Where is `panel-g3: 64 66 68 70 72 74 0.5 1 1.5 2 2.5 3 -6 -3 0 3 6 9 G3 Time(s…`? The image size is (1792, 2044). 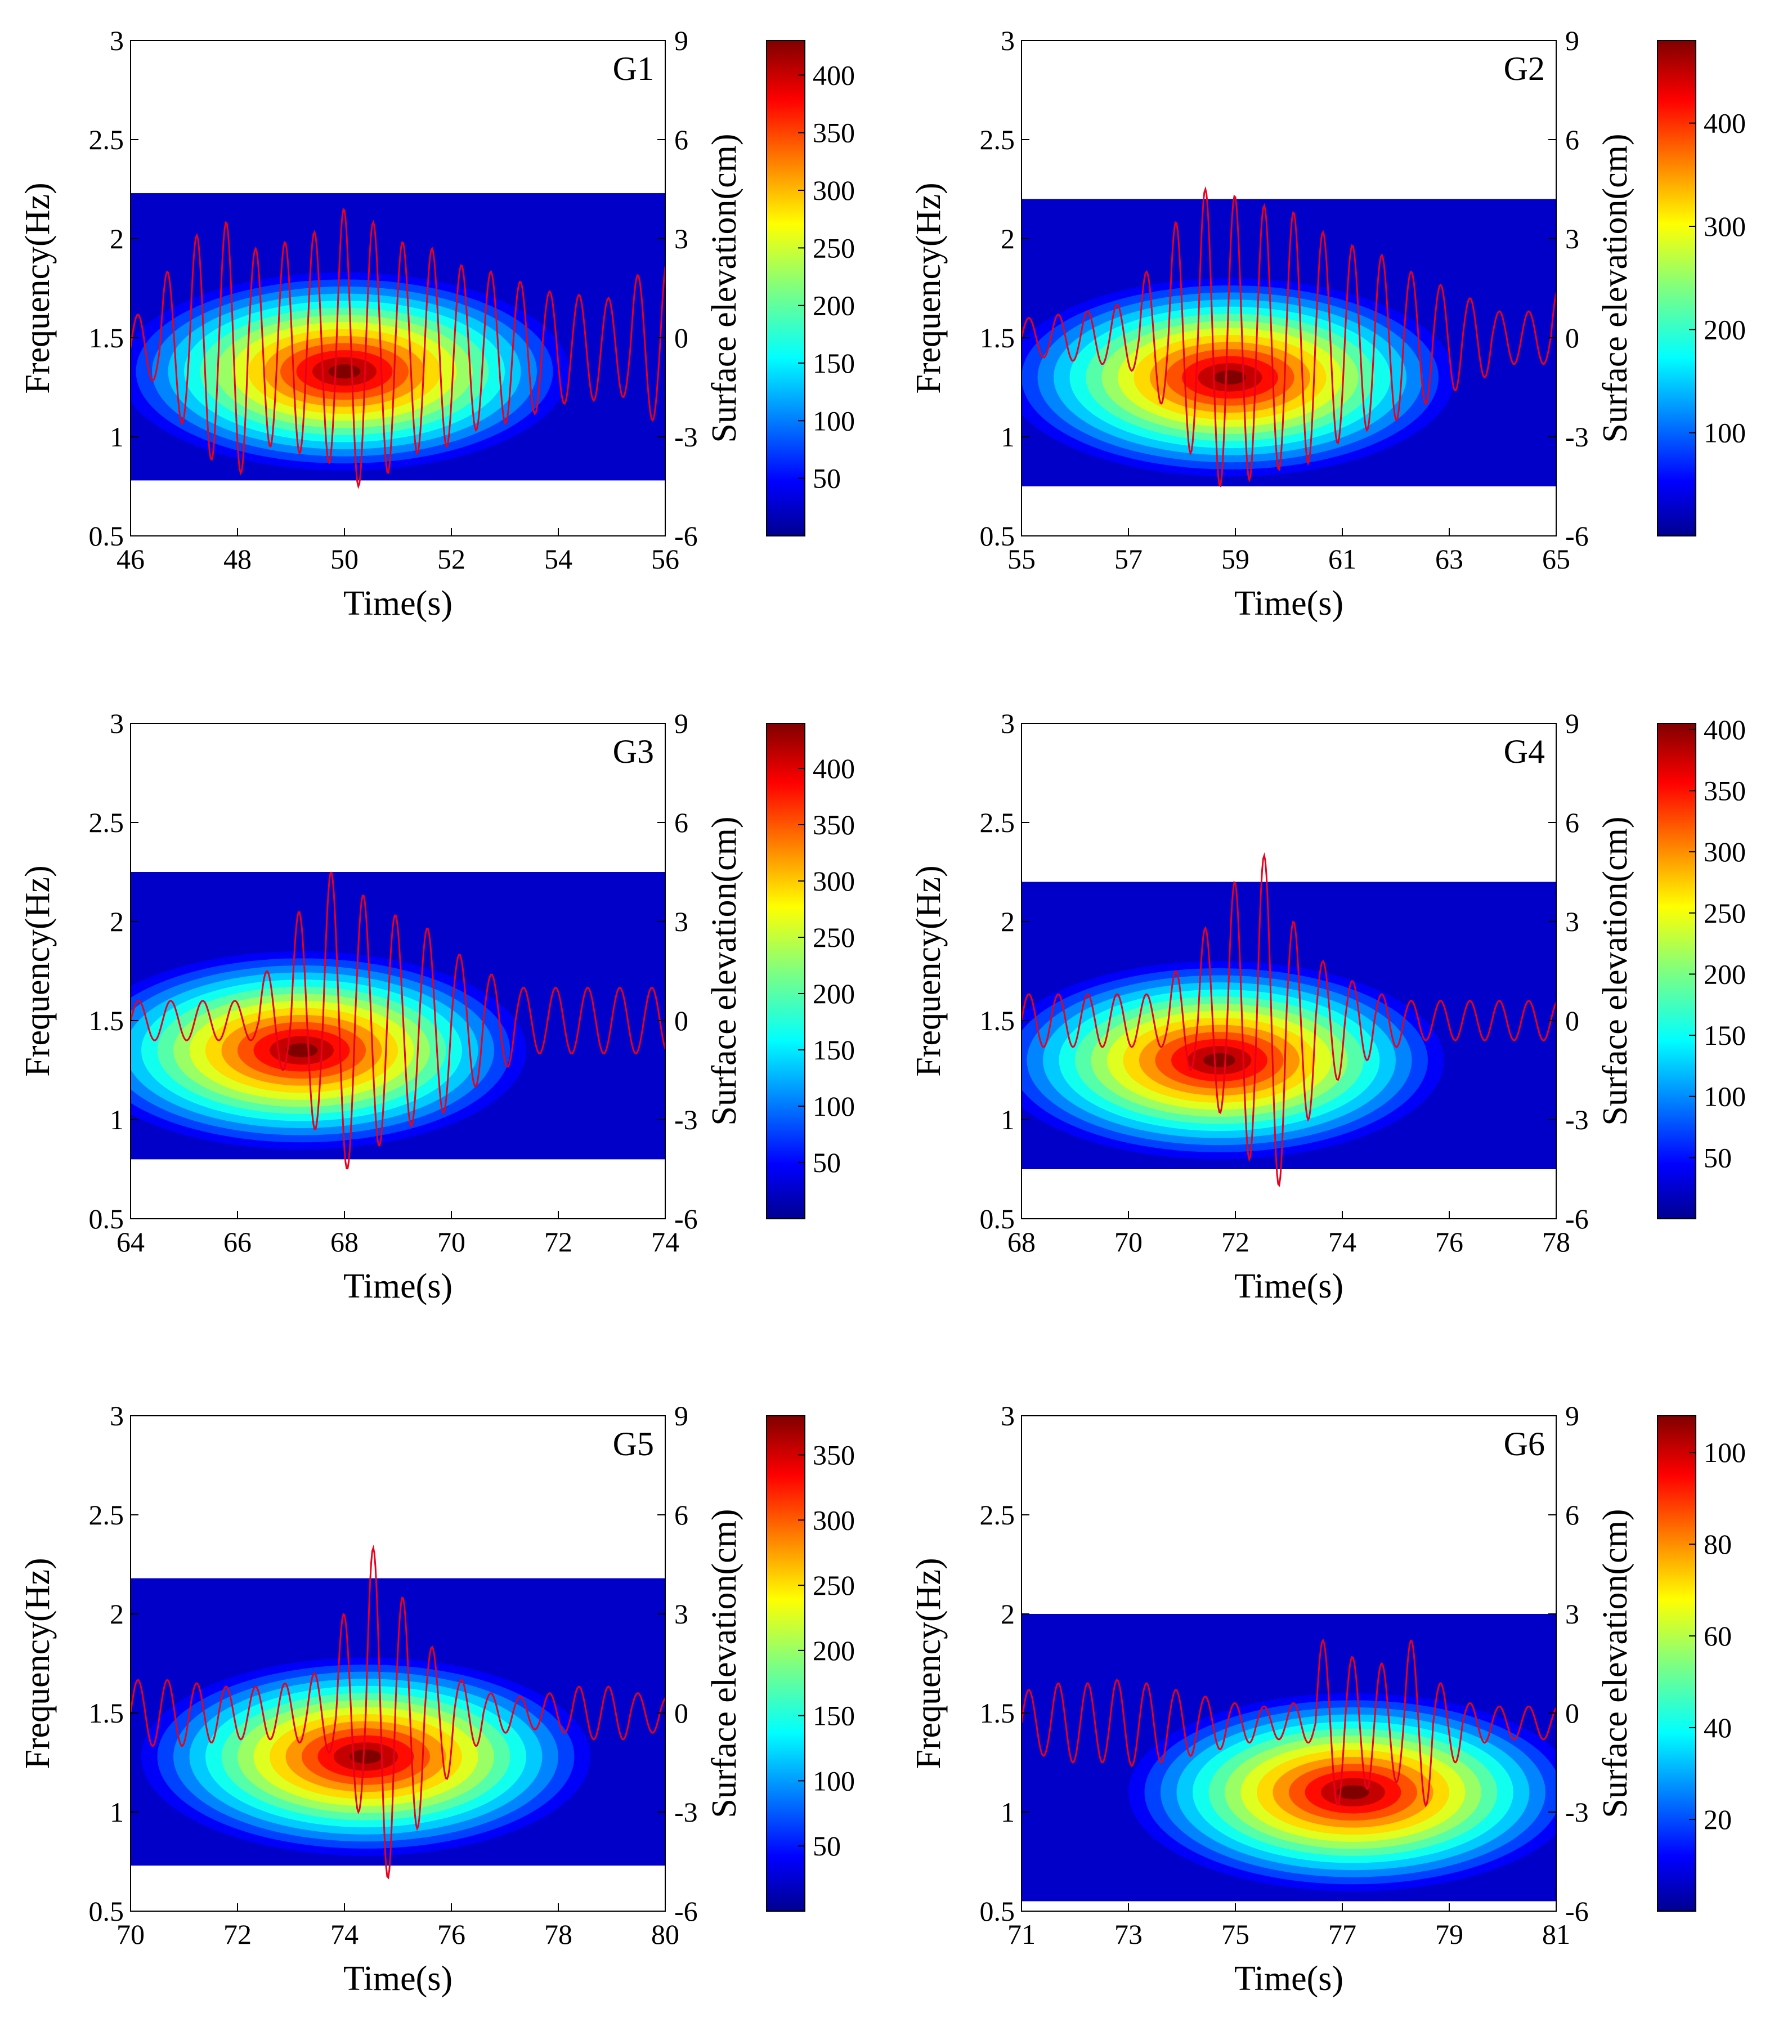
panel-g3: 64 66 68 70 72 74 0.5 1 1.5 2 2.5 3 -6 -3 0 3 6 9 G3 Time(s… is located at coordinates (437, 1006).